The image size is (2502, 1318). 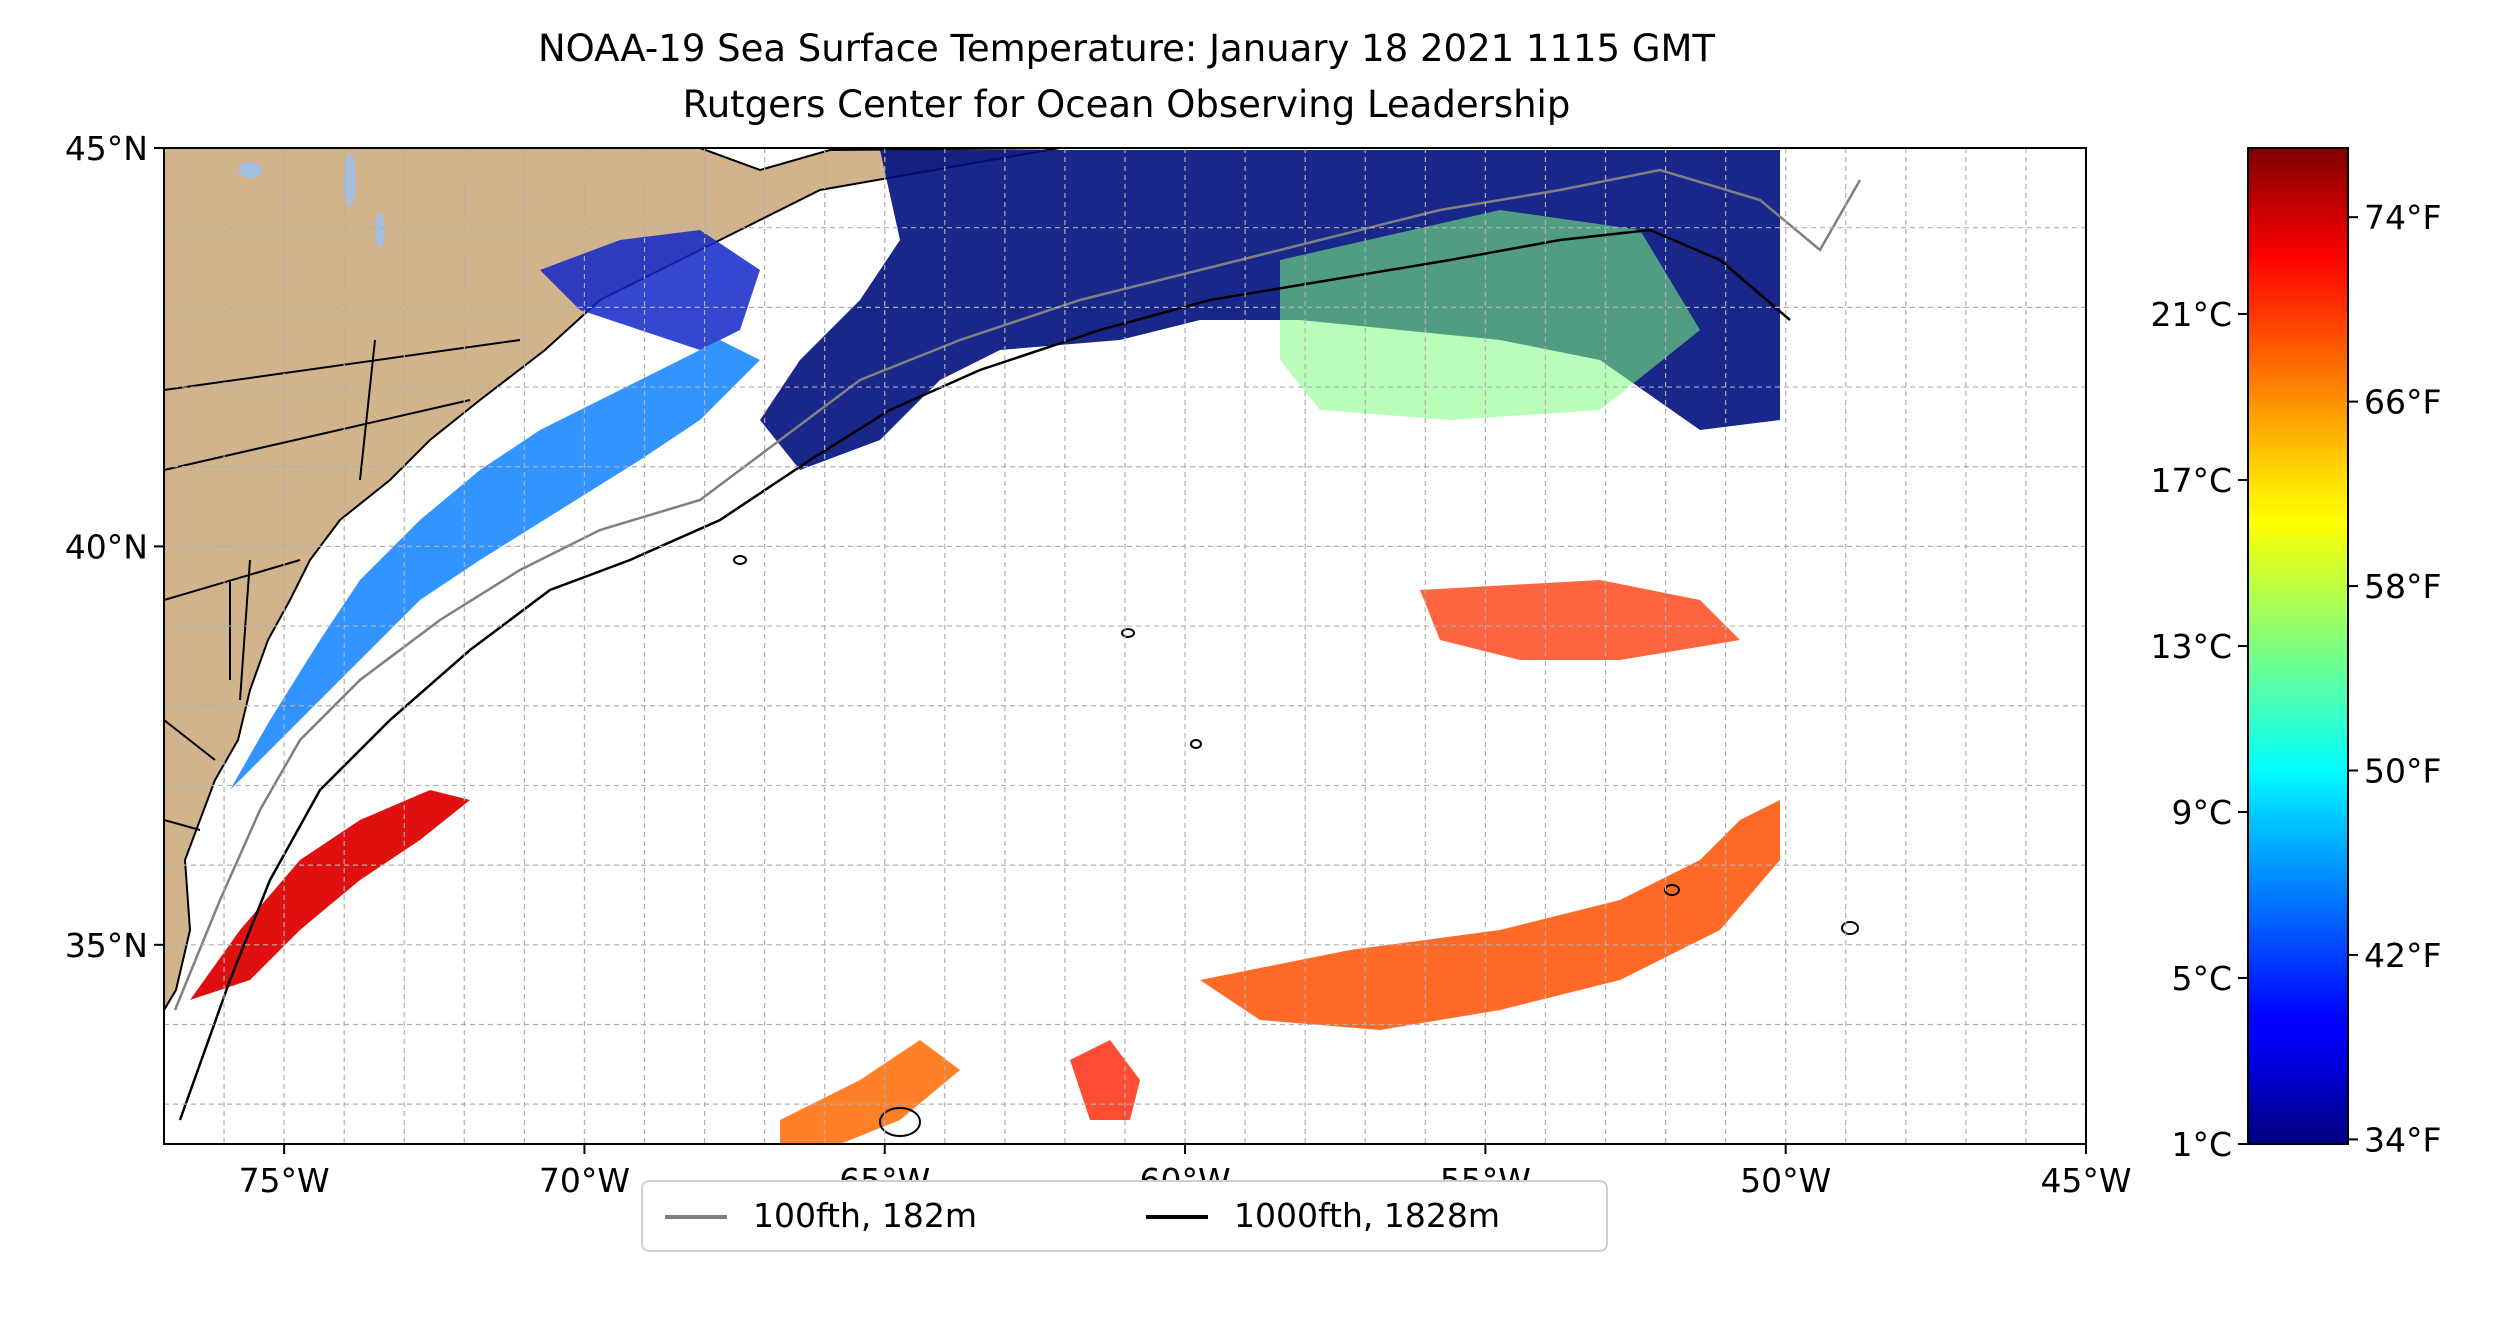 What do you see at coordinates (106, 546) in the screenshot?
I see `lat-tick-label: 40°N` at bounding box center [106, 546].